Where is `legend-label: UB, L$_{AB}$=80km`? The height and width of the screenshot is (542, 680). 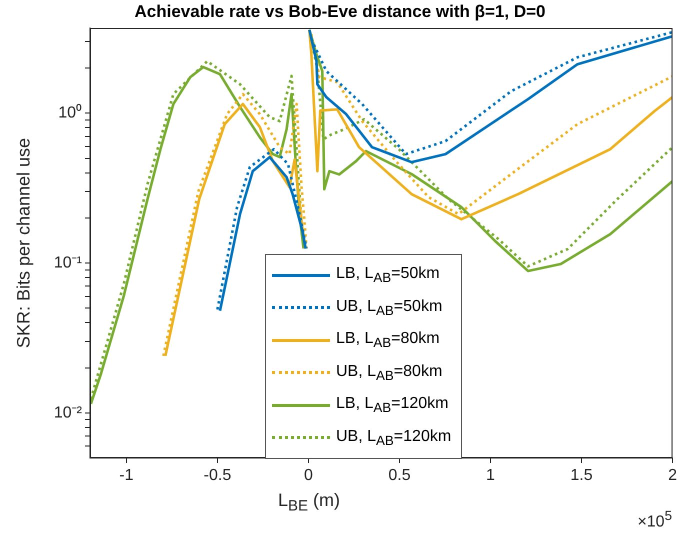 legend-label: UB, L$_{AB}$=80km is located at coordinates (389, 372).